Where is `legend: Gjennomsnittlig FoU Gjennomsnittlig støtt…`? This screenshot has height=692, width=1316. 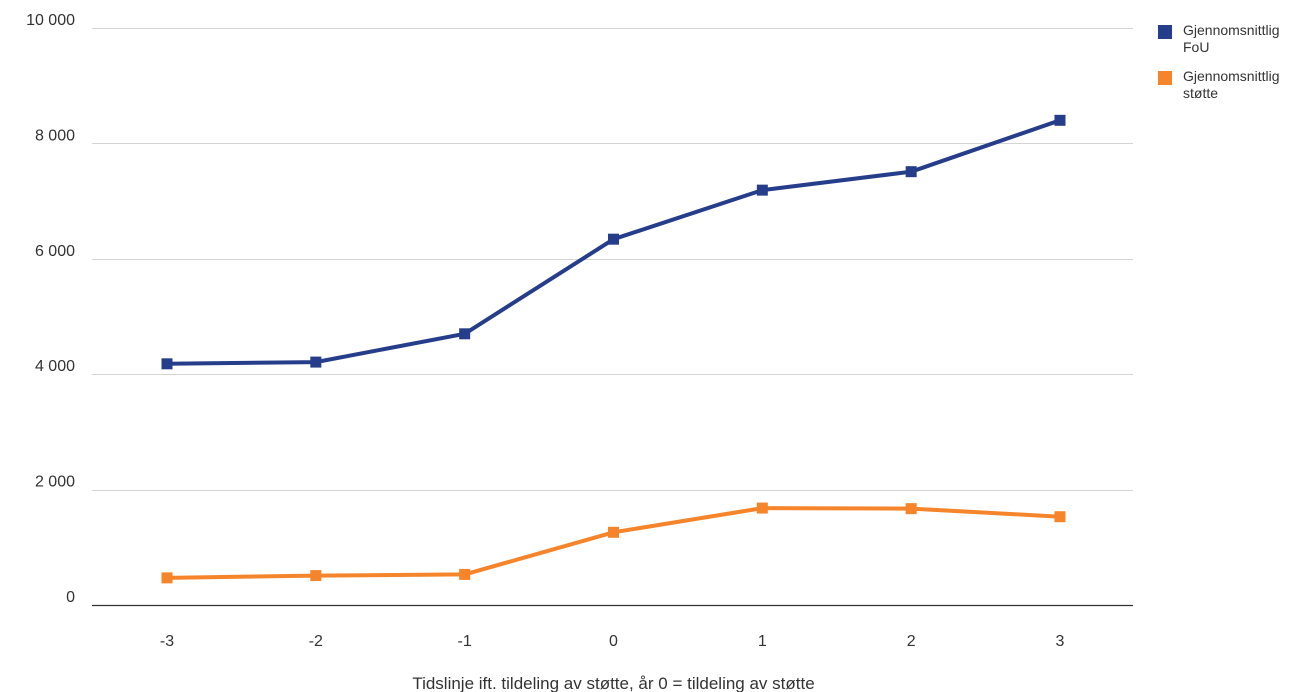 legend: Gjennomsnittlig FoU Gjennomsnittlig støtt… is located at coordinates (1237, 68).